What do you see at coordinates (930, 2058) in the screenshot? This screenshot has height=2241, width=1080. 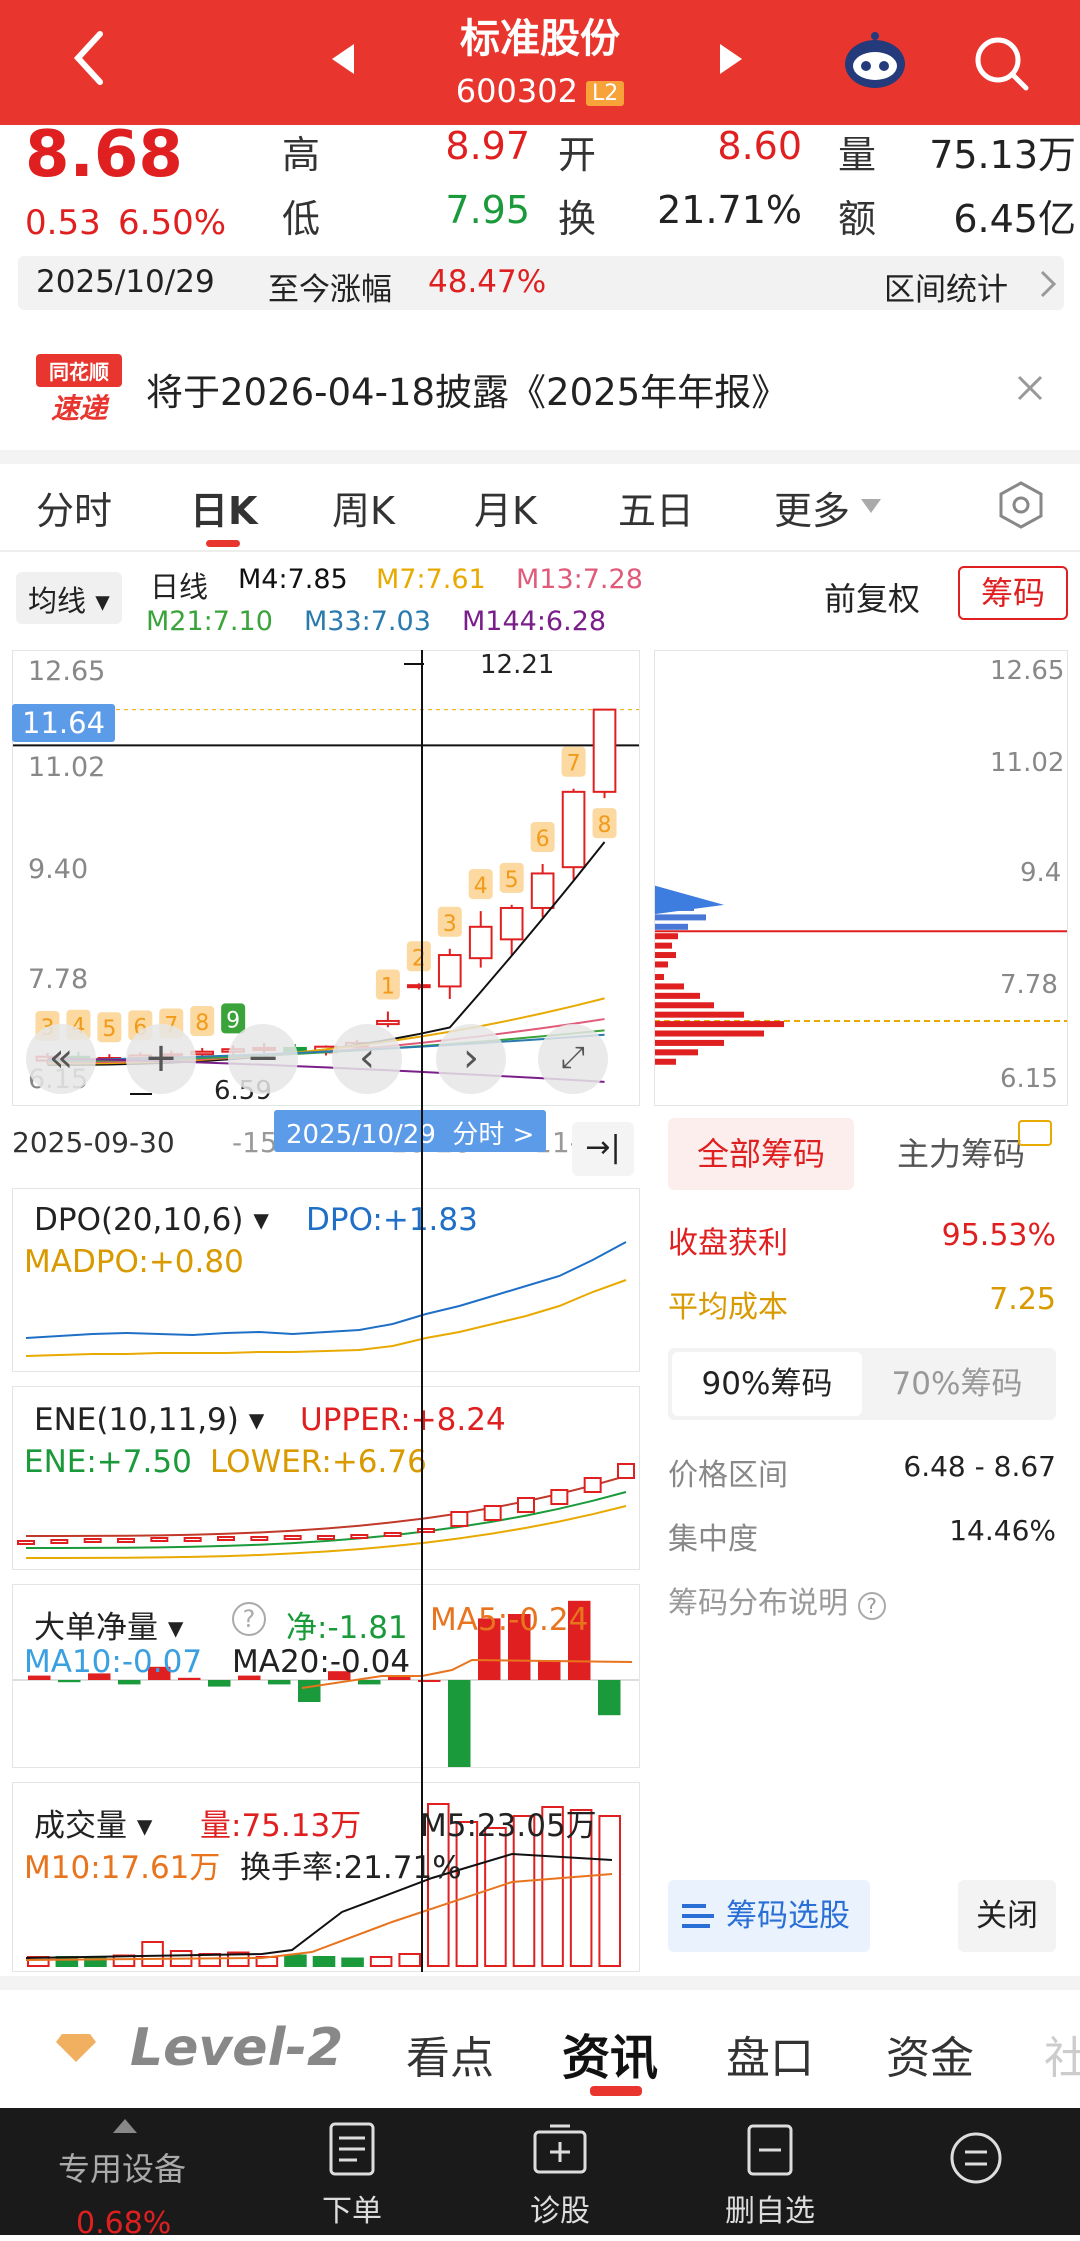 I see `tab-funds: 资金` at bounding box center [930, 2058].